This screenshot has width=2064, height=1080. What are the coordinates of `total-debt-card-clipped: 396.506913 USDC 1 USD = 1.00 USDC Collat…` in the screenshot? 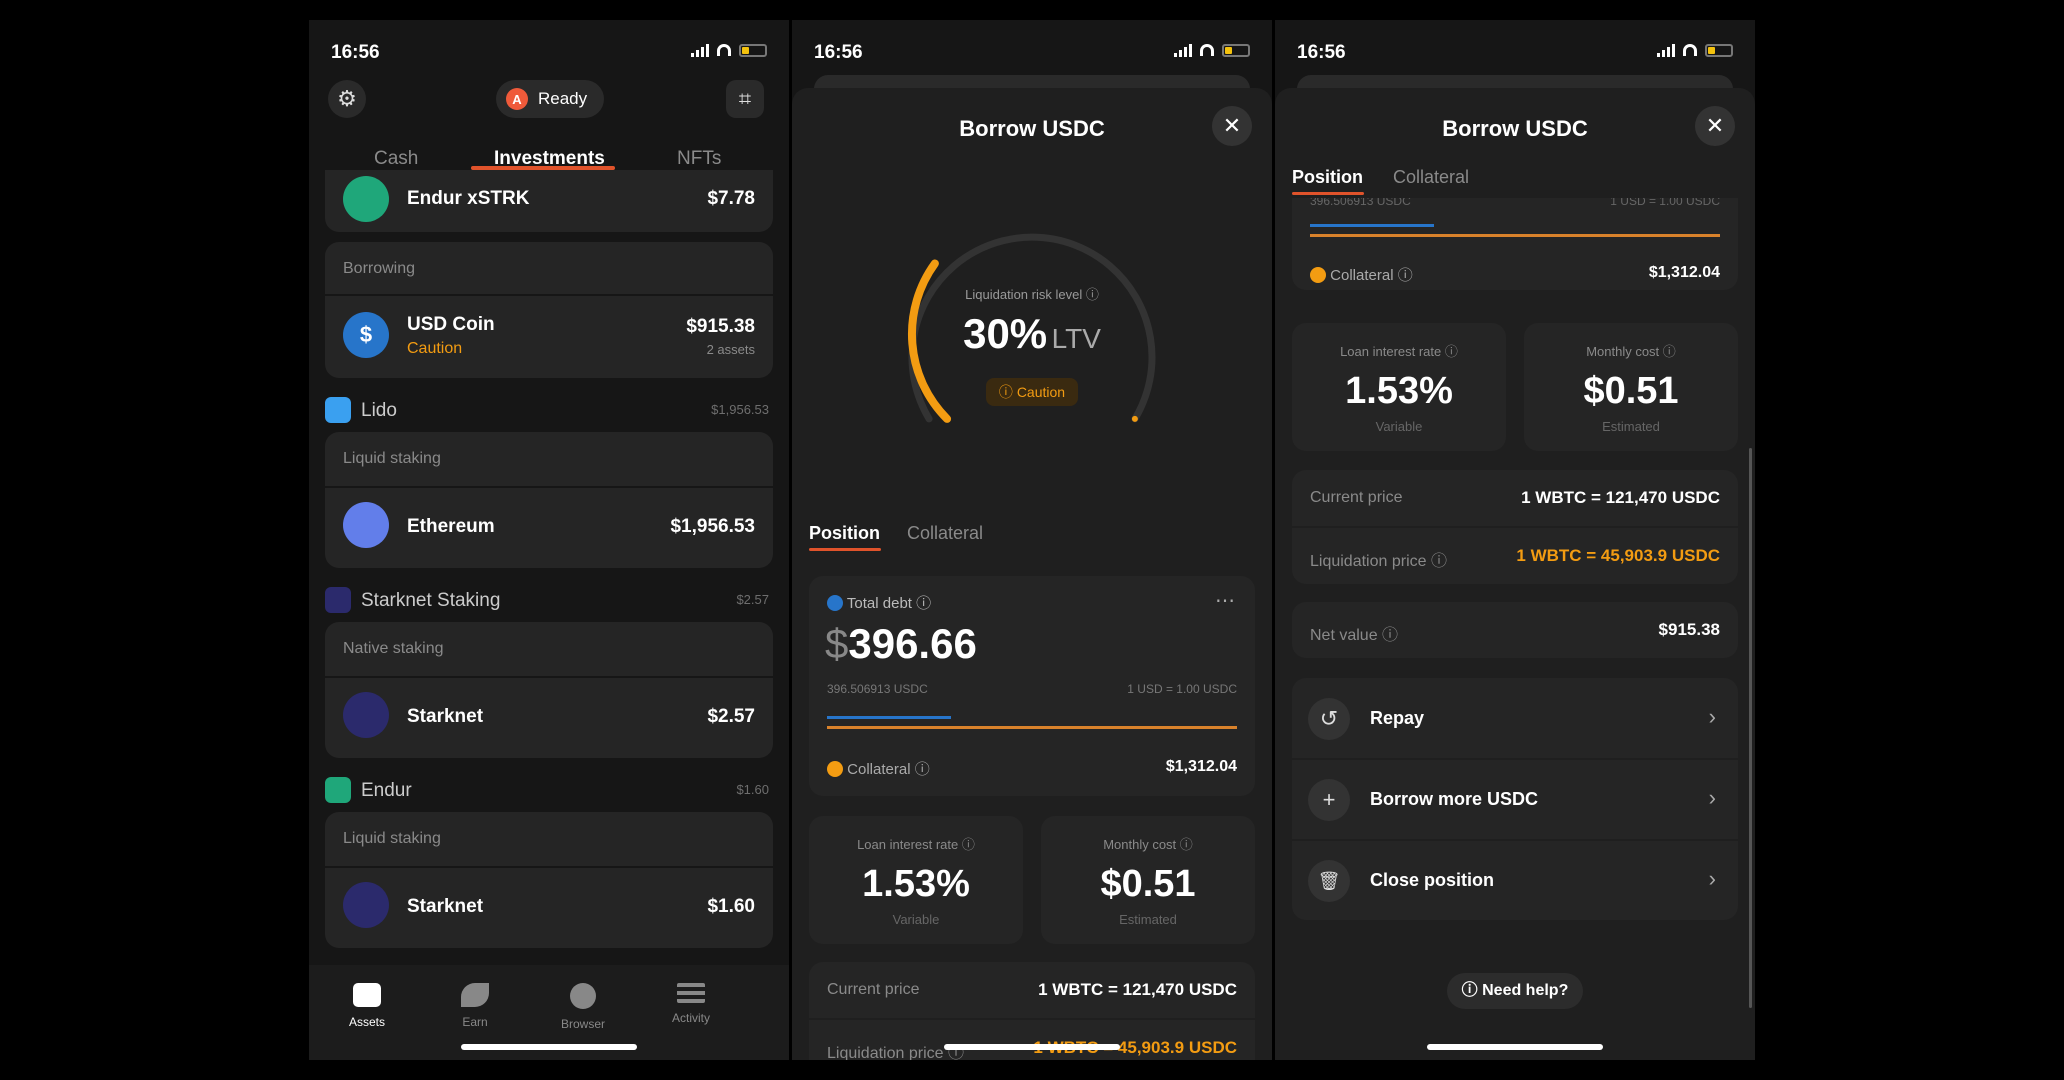 It's located at (1515, 244).